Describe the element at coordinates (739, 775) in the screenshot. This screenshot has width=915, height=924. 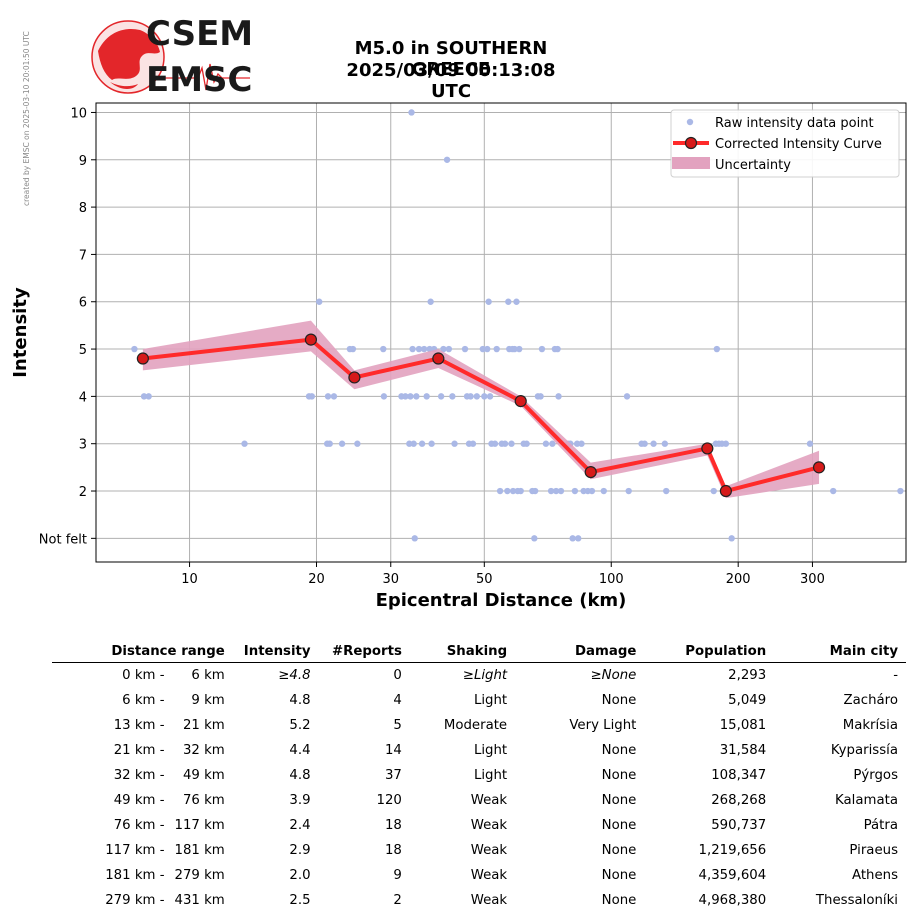
I see `table-cell: 108,347` at that location.